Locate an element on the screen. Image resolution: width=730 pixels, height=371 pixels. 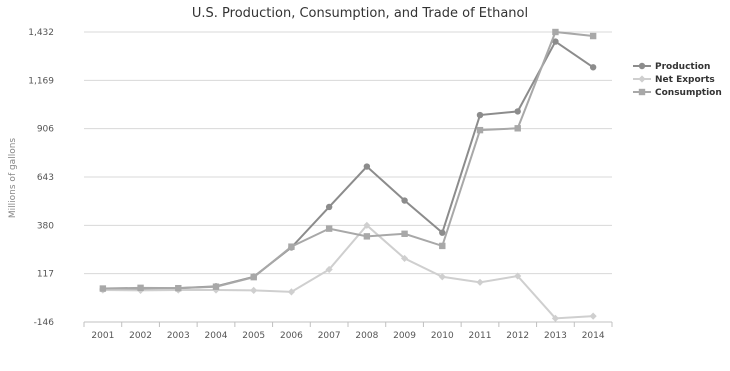
x-tick-label: 2013 is located at coordinates (555, 336).